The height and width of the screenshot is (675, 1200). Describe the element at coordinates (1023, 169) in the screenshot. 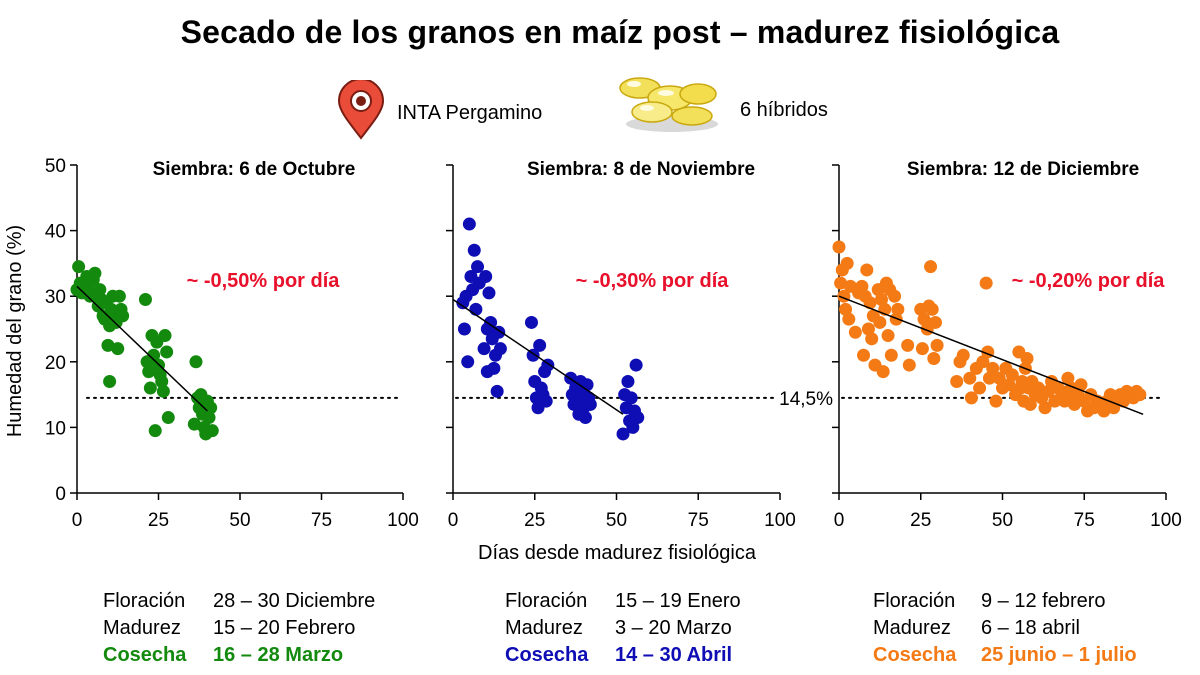

I see `panel-title: Siembra: 12 de Diciembre` at that location.